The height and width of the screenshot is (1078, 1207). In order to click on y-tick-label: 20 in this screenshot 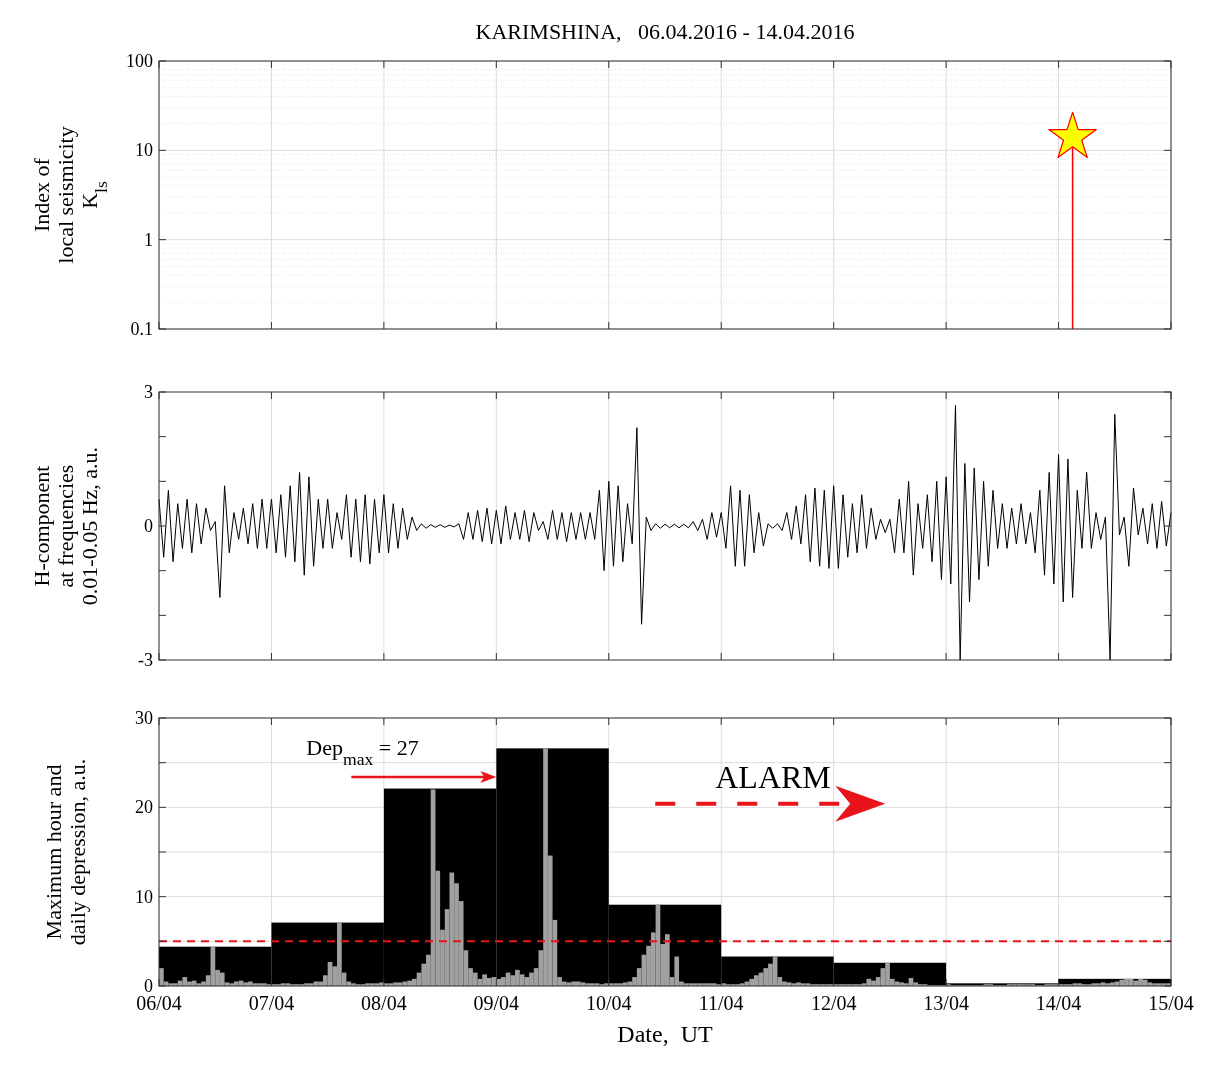, I will do `click(144, 807)`.